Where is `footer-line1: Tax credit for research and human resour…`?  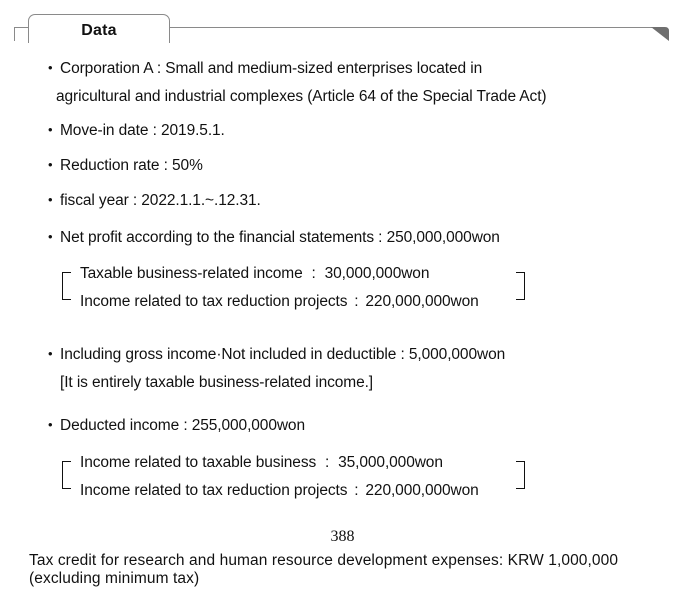 footer-line1: Tax credit for research and human resour… is located at coordinates (324, 560).